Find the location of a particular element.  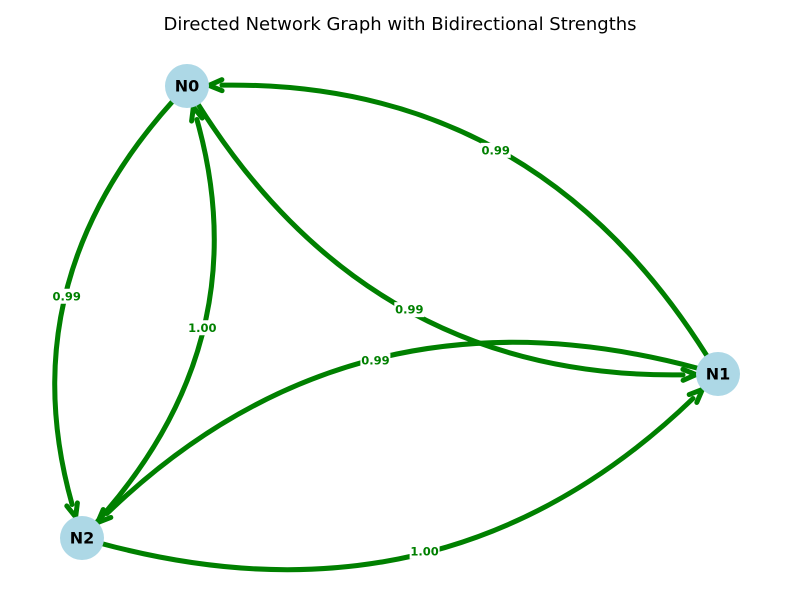

edge-label-n2-n1: 1.00 is located at coordinates (424, 551).